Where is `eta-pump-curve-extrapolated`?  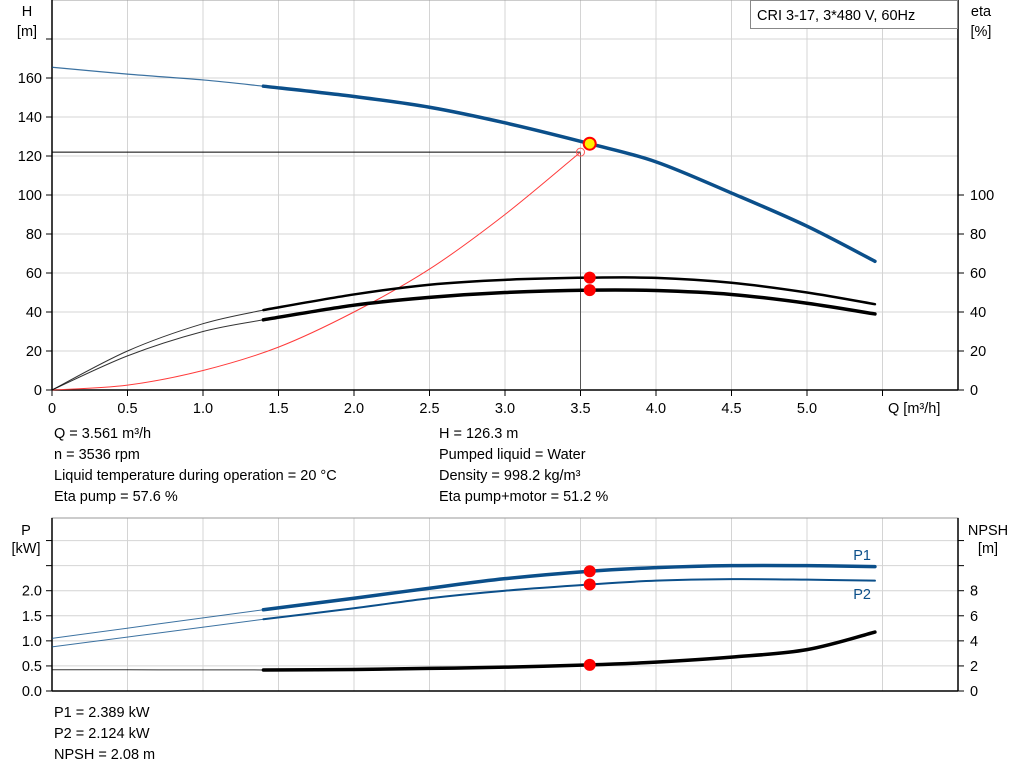 eta-pump-curve-extrapolated is located at coordinates (157, 350).